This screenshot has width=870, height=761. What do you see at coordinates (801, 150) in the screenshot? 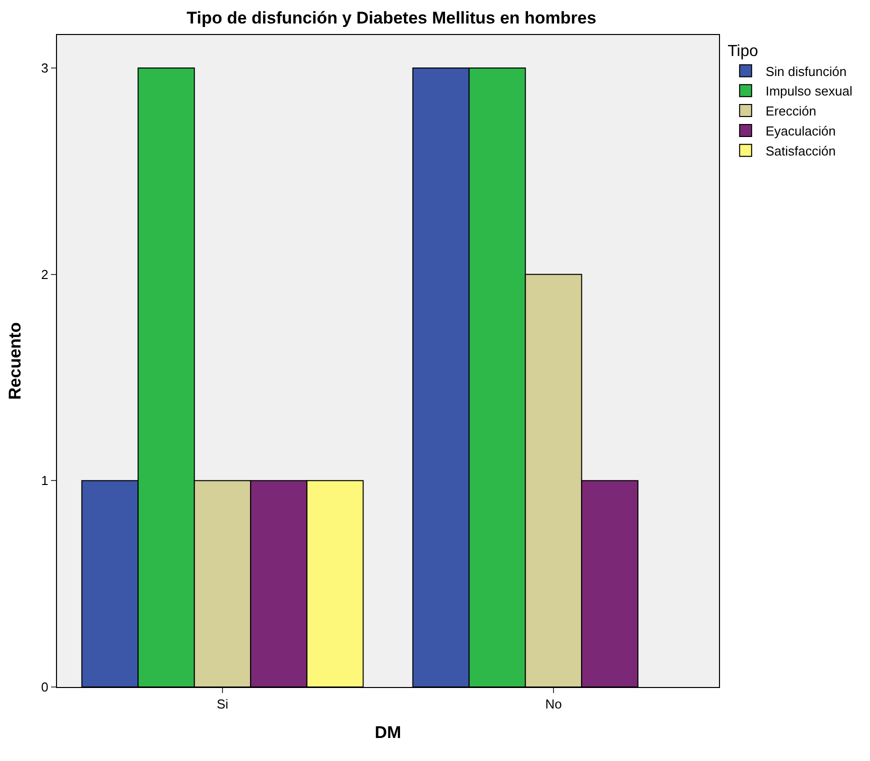
I see `legend-label: Satisfacción` at bounding box center [801, 150].